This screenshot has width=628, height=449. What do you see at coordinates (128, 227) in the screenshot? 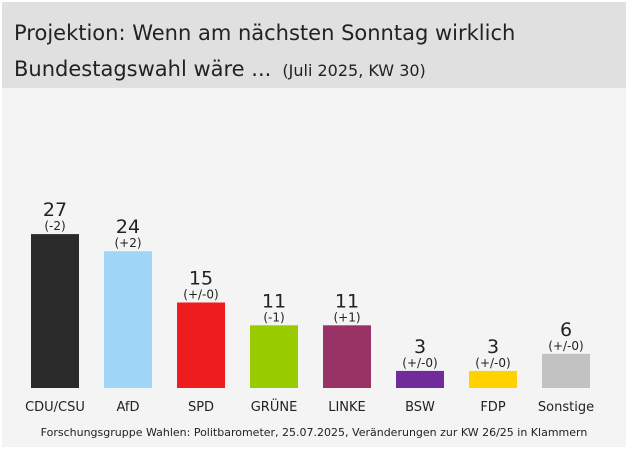
I see `value-label: 24` at bounding box center [128, 227].